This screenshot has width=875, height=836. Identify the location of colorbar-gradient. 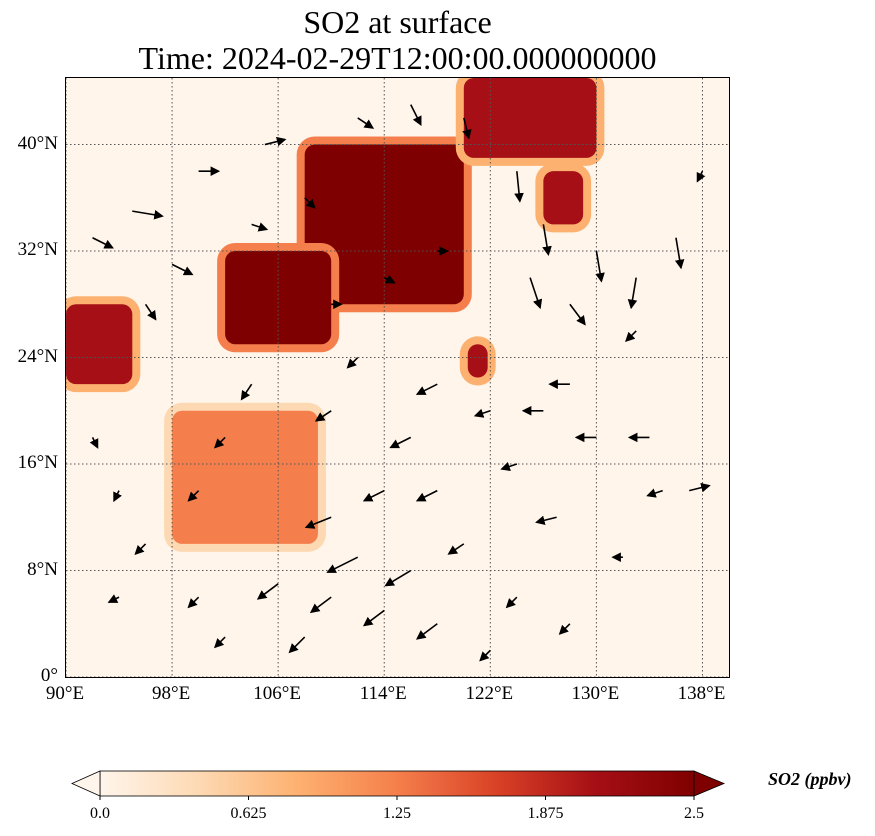
(397, 783).